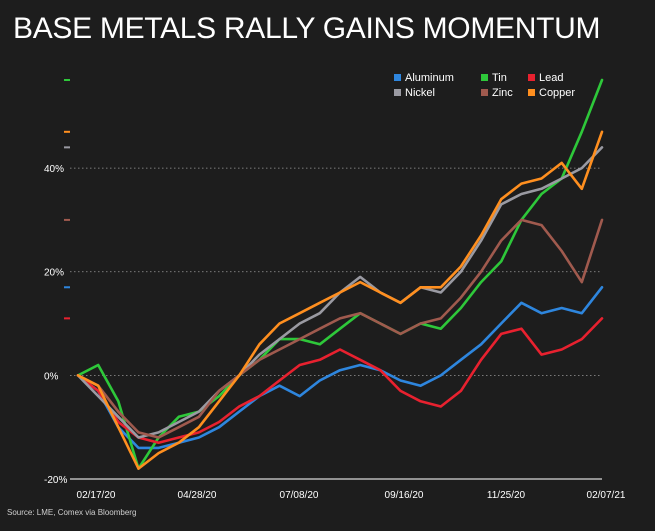 The image size is (655, 531). Describe the element at coordinates (437, 92) in the screenshot. I see `legend-item-nickel: Nickel` at that location.